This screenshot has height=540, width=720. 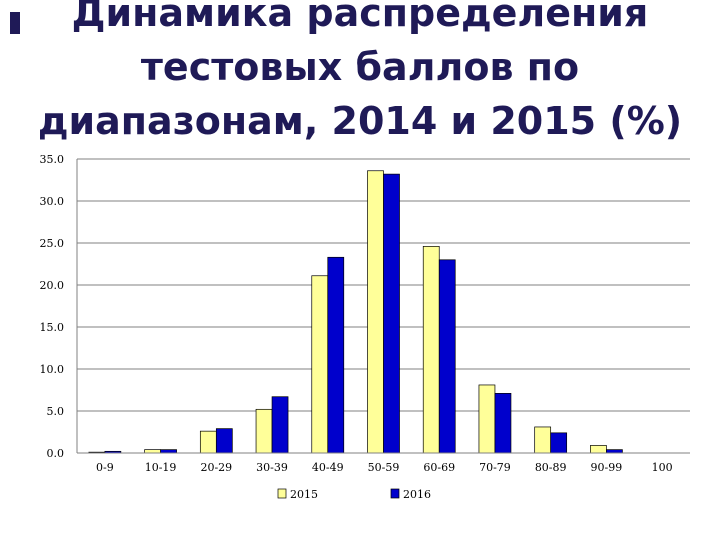 What do you see at coordinates (52, 159) in the screenshot?
I see `y-tick-label: 35.0` at bounding box center [52, 159].